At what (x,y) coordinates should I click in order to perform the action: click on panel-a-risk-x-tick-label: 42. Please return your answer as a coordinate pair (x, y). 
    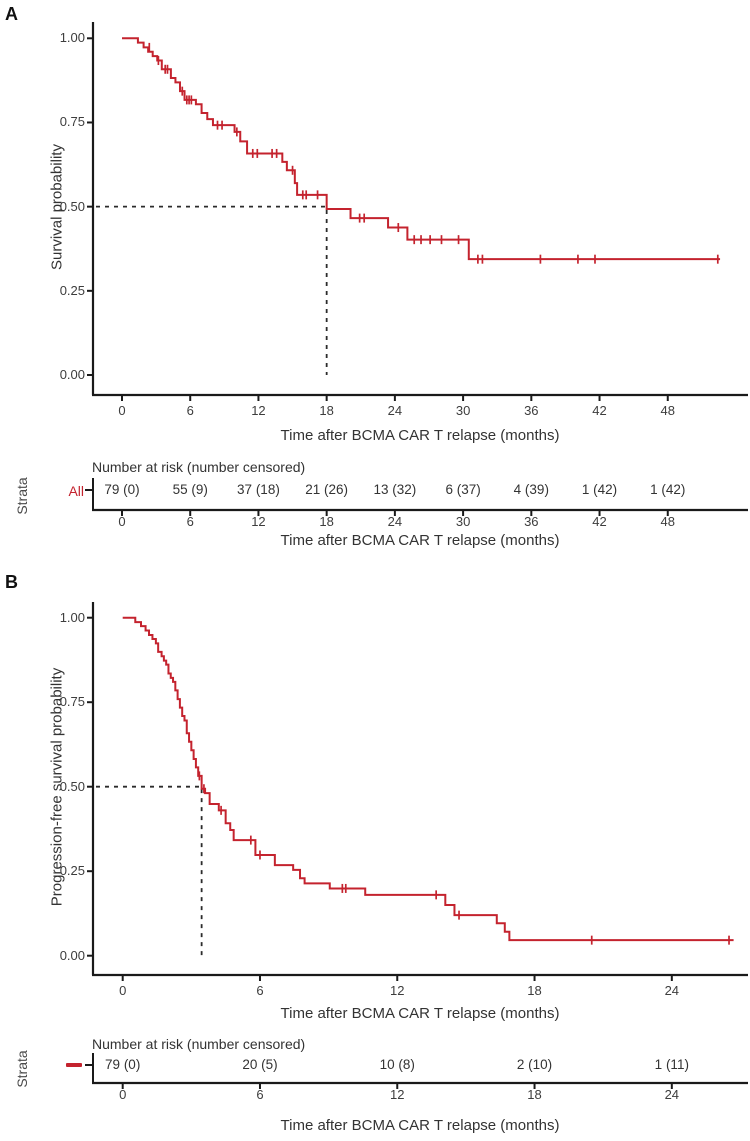
    Looking at the image, I should click on (599, 521).